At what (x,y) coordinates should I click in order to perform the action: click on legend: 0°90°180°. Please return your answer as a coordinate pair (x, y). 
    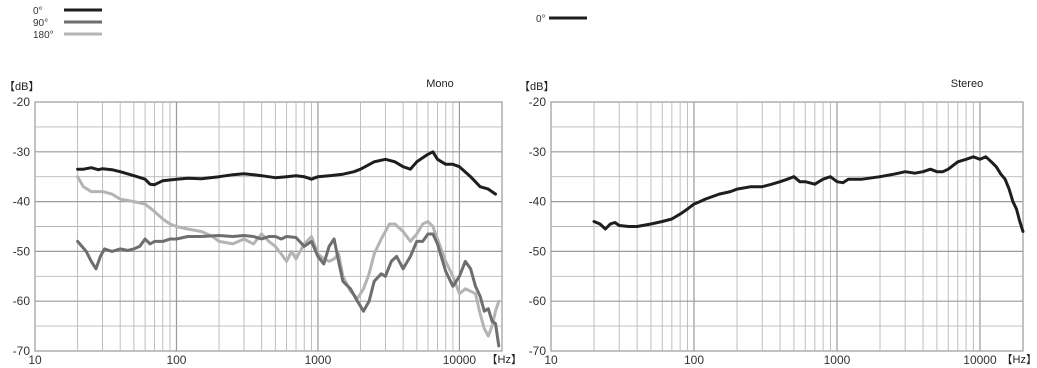
    Looking at the image, I should click on (67, 23).